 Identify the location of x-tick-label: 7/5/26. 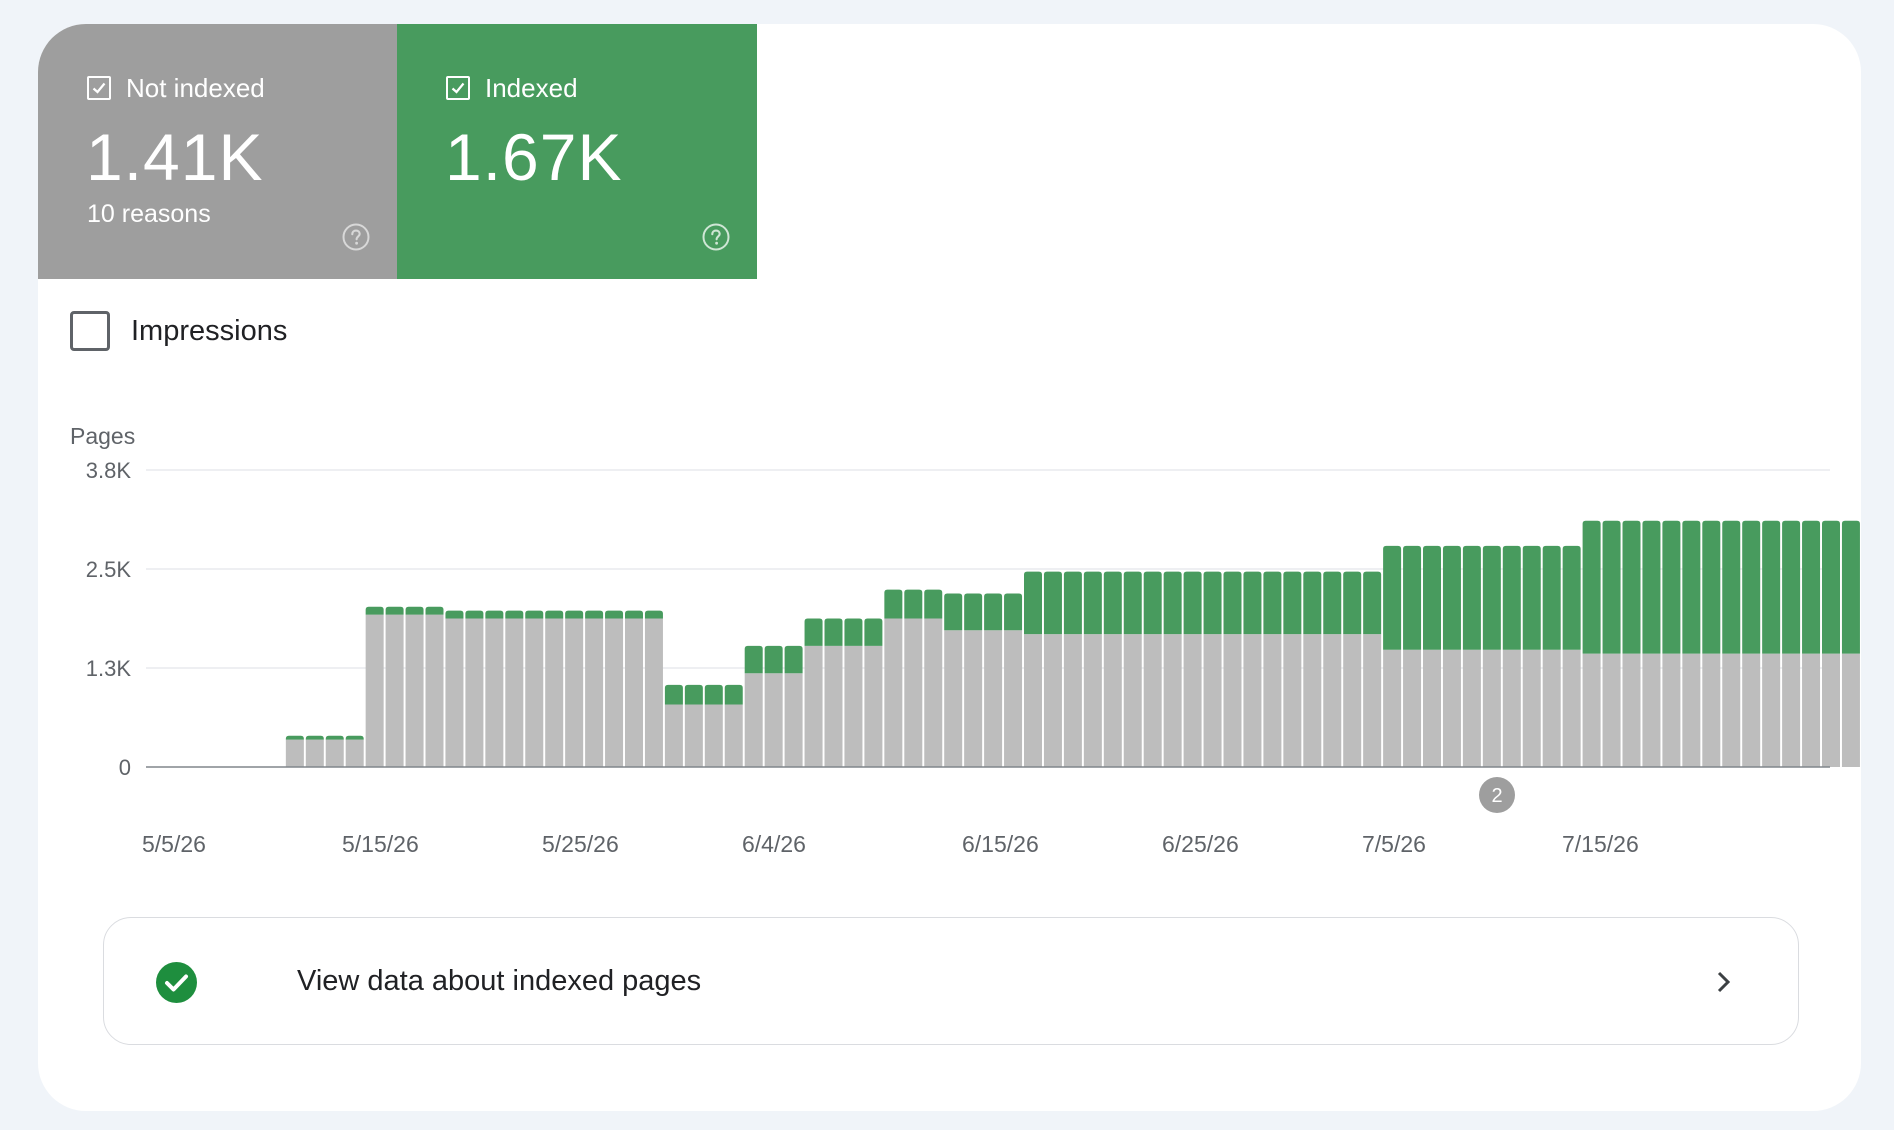
(1394, 844).